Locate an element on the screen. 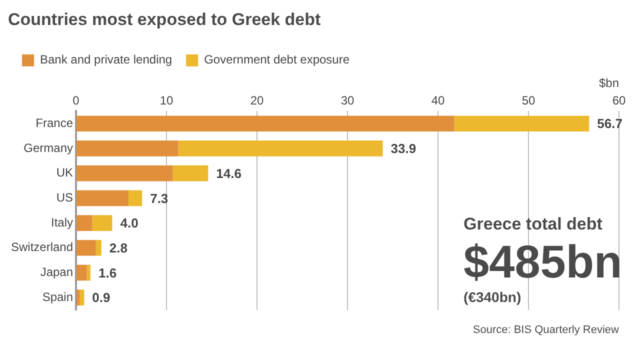 The width and height of the screenshot is (641, 348). y-tick-label: Germany is located at coordinates (49, 147).